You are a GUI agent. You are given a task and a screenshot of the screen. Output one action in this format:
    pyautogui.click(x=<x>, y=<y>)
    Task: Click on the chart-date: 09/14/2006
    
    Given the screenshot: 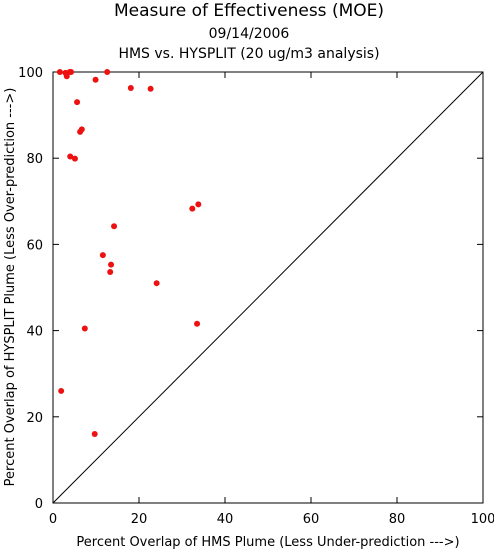 What is the action you would take?
    pyautogui.click(x=249, y=34)
    